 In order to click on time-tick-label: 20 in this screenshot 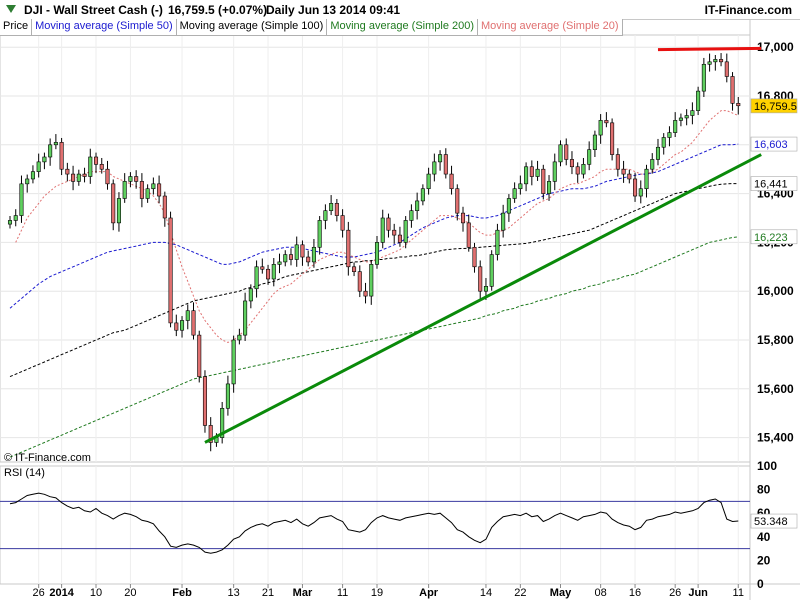, I will do `click(130, 593)`.